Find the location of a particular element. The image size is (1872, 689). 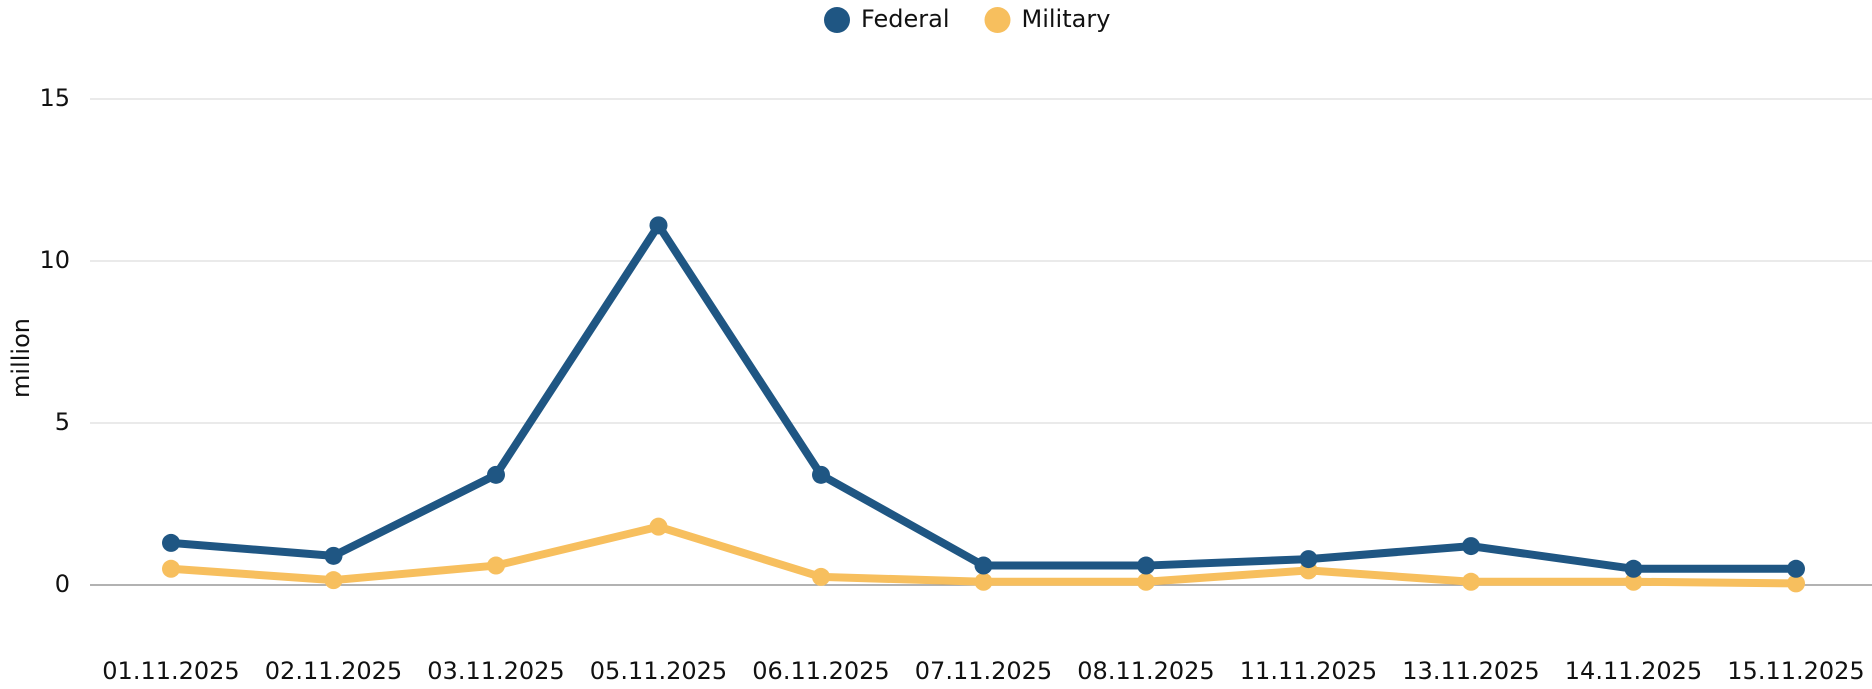

x-tick-label: 15.11.2025 is located at coordinates (1795, 671).